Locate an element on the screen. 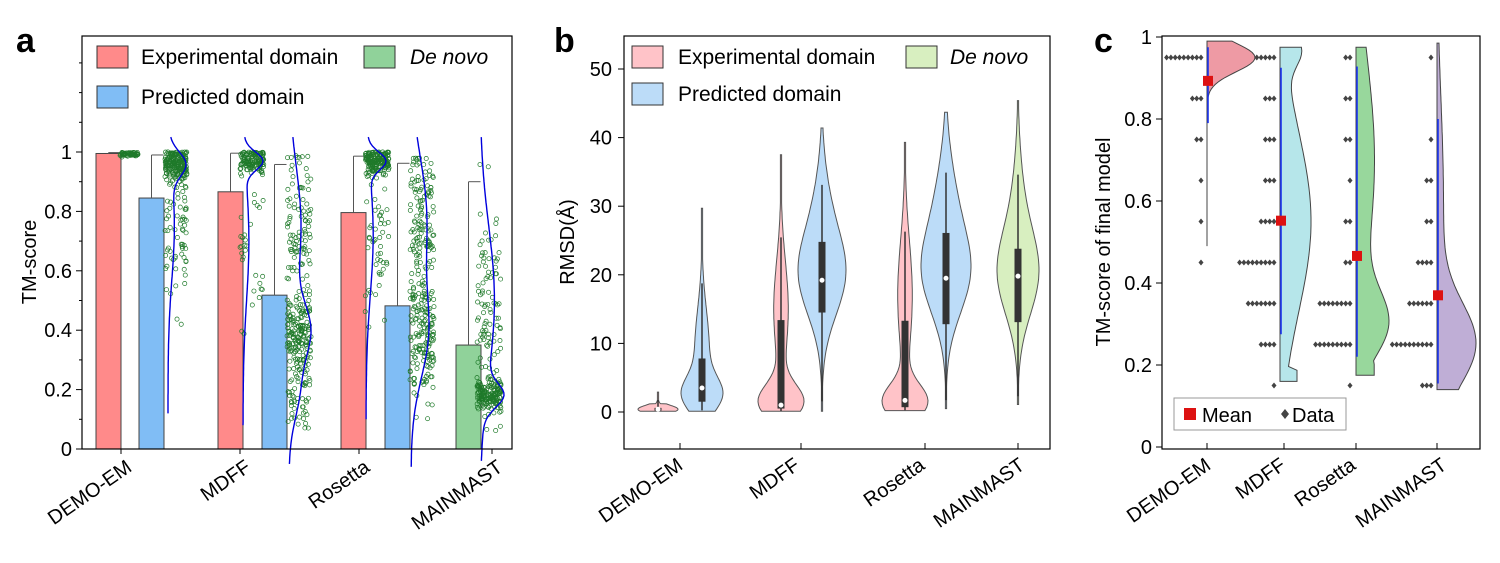 The image size is (1500, 563). ytick-label: 1 is located at coordinates (66, 153).